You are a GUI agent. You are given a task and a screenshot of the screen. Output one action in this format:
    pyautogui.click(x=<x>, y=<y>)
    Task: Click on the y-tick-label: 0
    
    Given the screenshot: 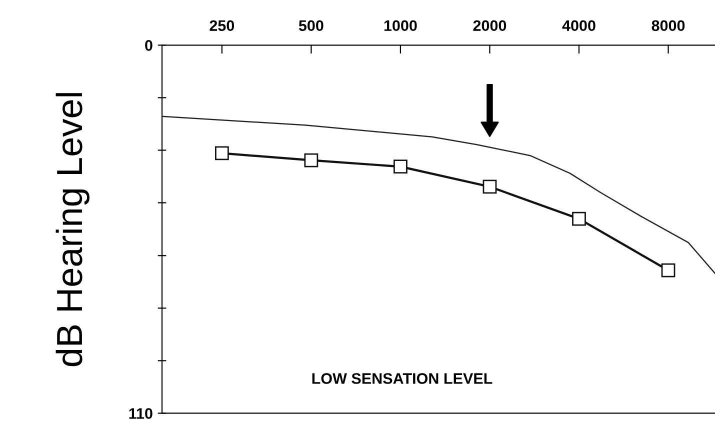 What is the action you would take?
    pyautogui.click(x=148, y=45)
    